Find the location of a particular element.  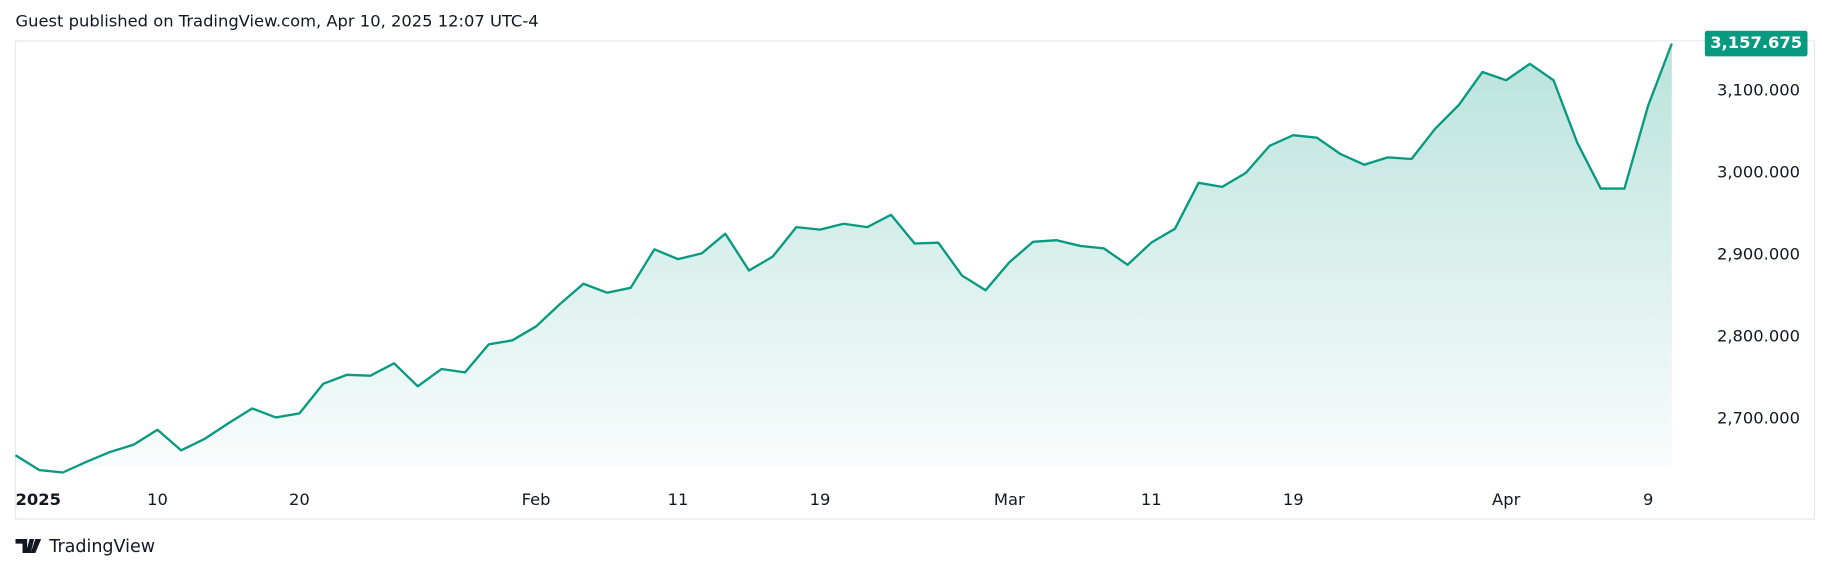

brand: TradingView is located at coordinates (101, 547).